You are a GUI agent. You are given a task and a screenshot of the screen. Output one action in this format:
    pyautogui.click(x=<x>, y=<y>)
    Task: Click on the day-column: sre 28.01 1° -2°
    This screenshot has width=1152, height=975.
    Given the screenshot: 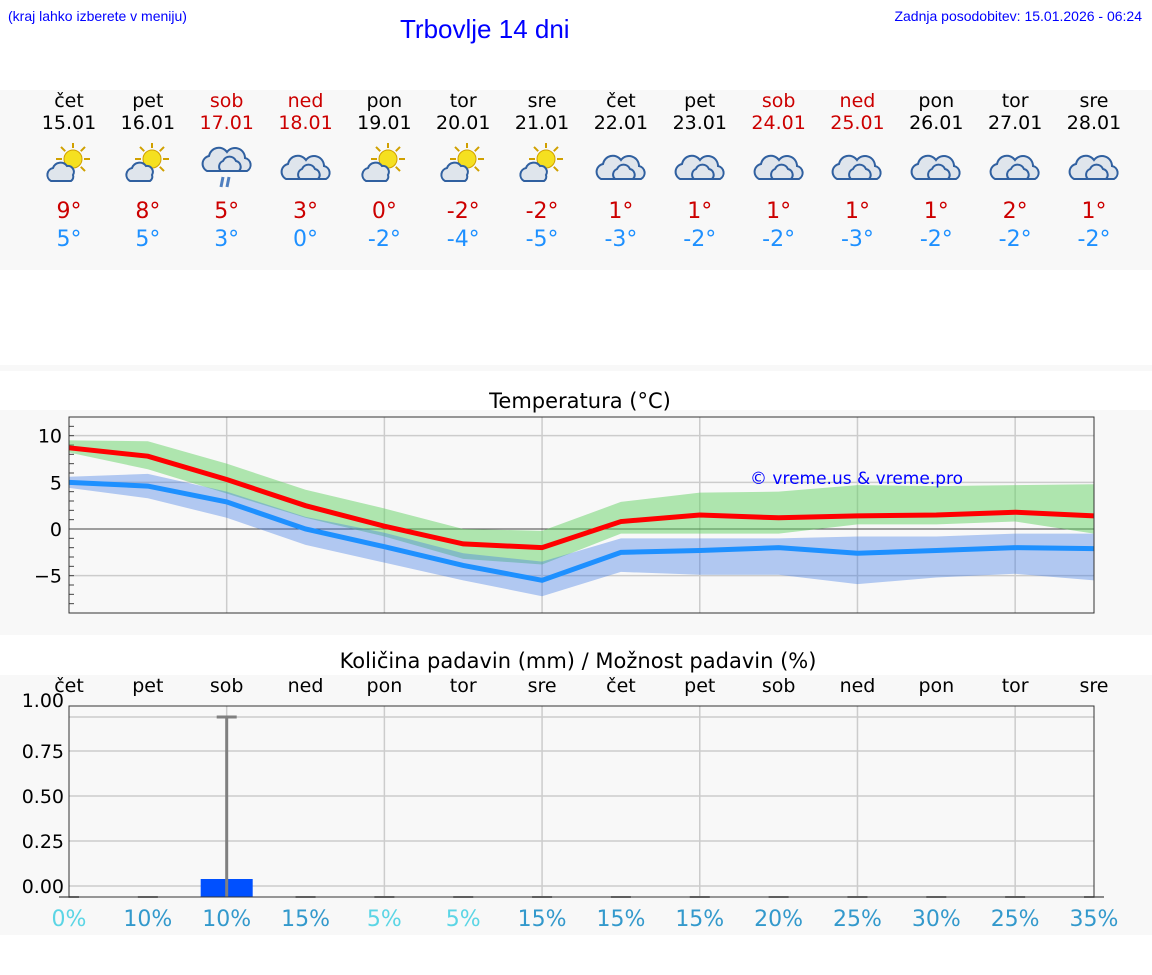 What is the action you would take?
    pyautogui.click(x=1094, y=172)
    